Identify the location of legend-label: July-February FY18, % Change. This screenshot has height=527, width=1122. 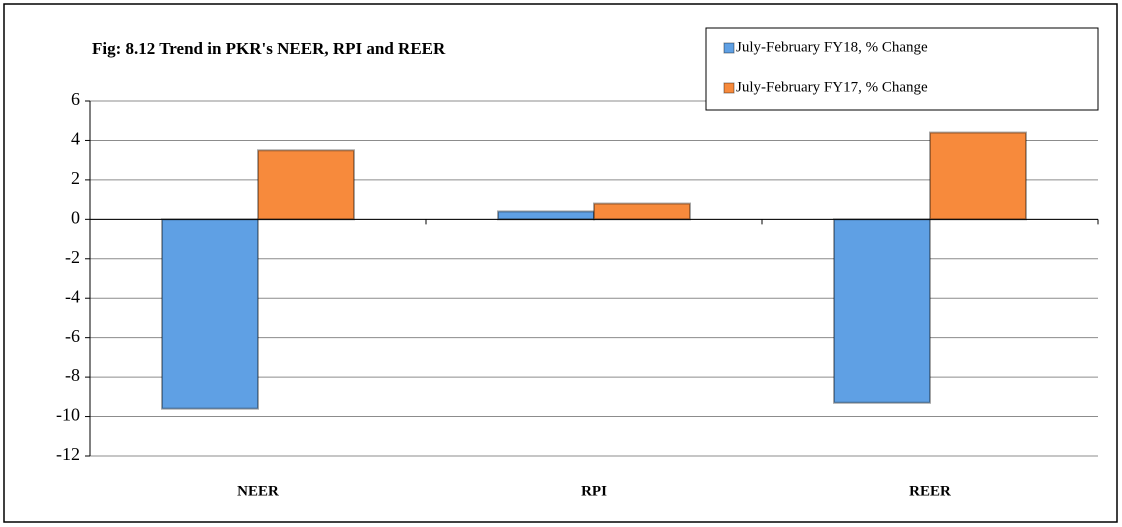
(832, 47).